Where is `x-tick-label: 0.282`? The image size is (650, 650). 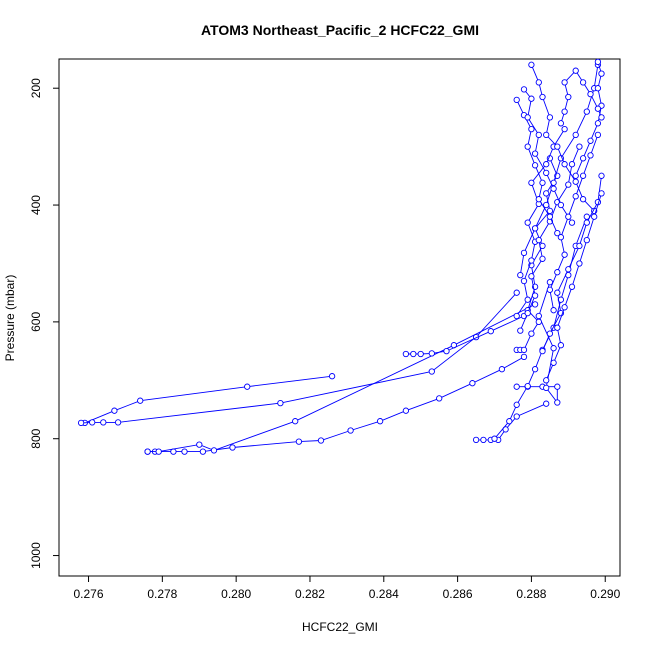
x-tick-label: 0.282 is located at coordinates (310, 594).